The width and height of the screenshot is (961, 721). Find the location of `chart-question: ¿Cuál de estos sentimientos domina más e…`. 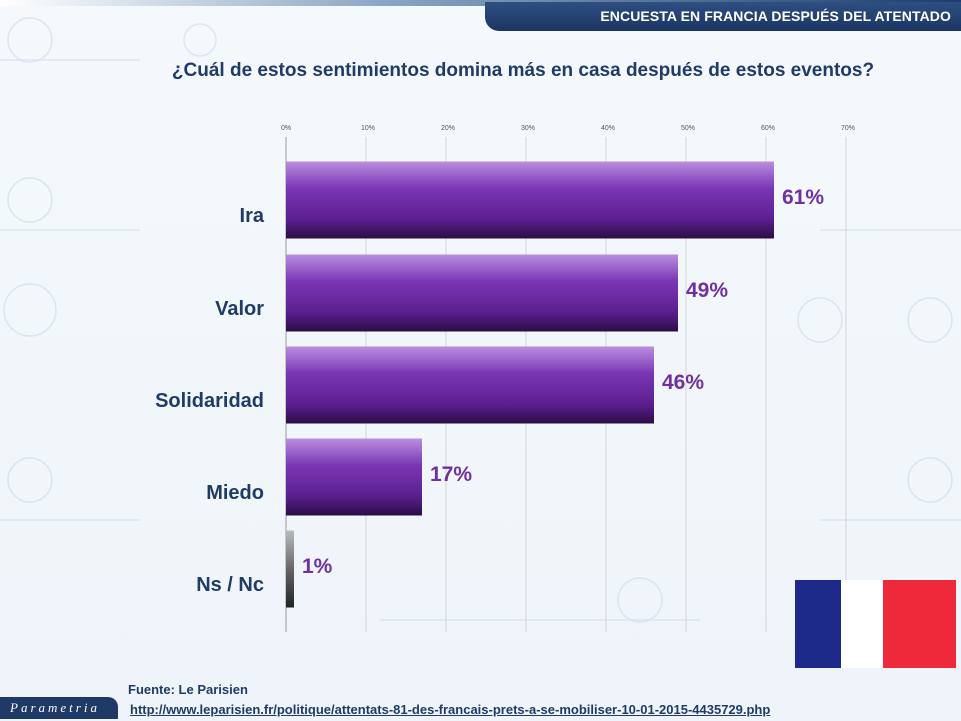

chart-question: ¿Cuál de estos sentimientos domina más e… is located at coordinates (523, 70).